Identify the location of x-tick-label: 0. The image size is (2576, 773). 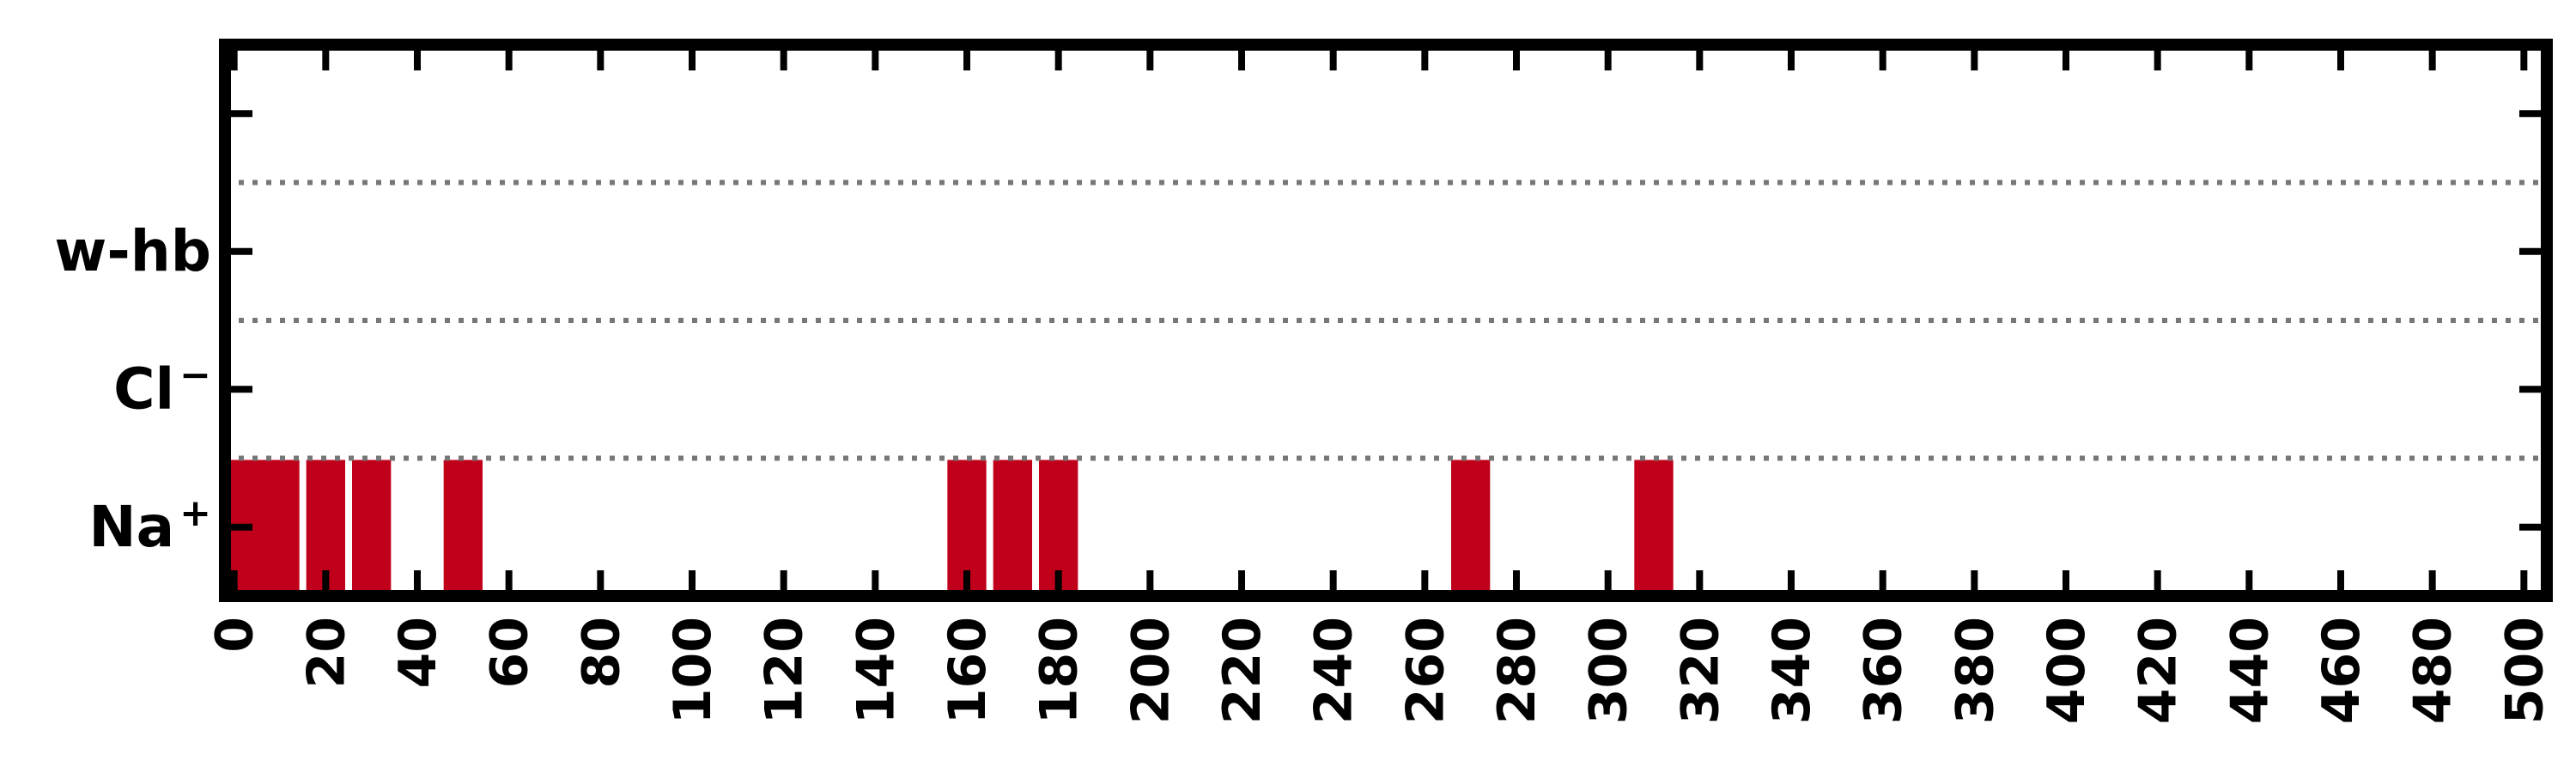
(235, 635).